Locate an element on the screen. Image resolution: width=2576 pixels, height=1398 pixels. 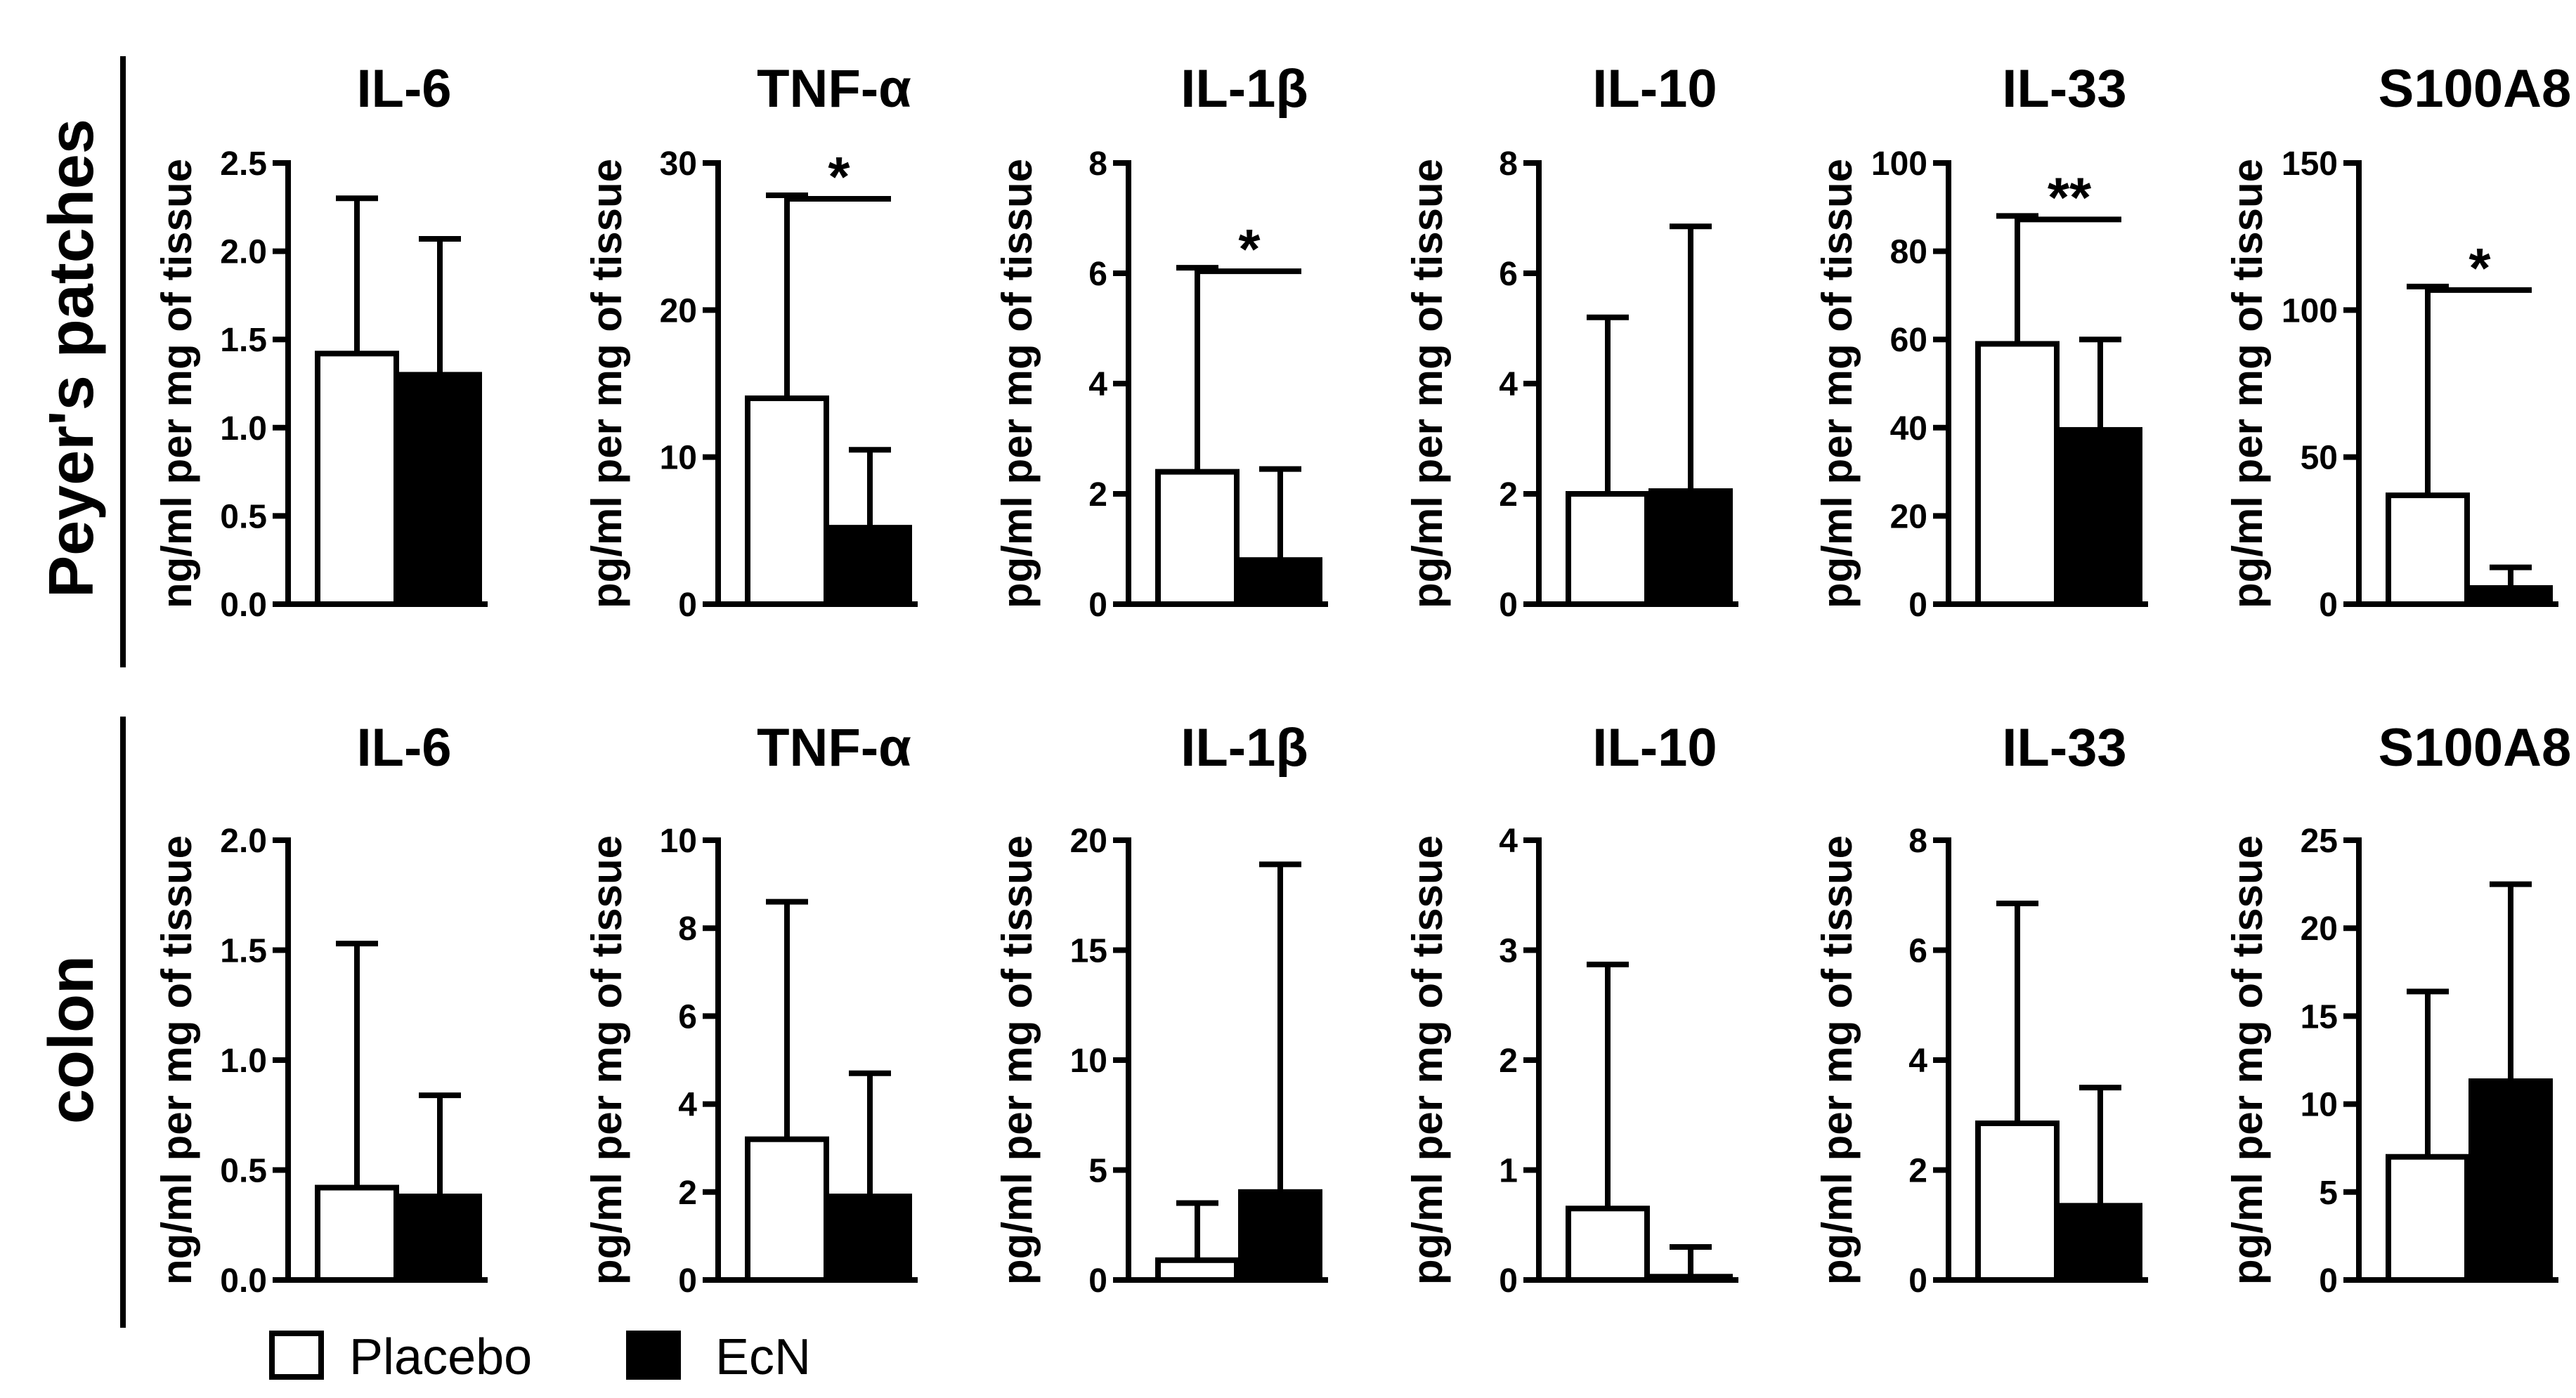
panel-peyer-s-patches-il-10: IL-10 pg/ml per mg of tissue 0 2 4 6 8 is located at coordinates (1571, 341).